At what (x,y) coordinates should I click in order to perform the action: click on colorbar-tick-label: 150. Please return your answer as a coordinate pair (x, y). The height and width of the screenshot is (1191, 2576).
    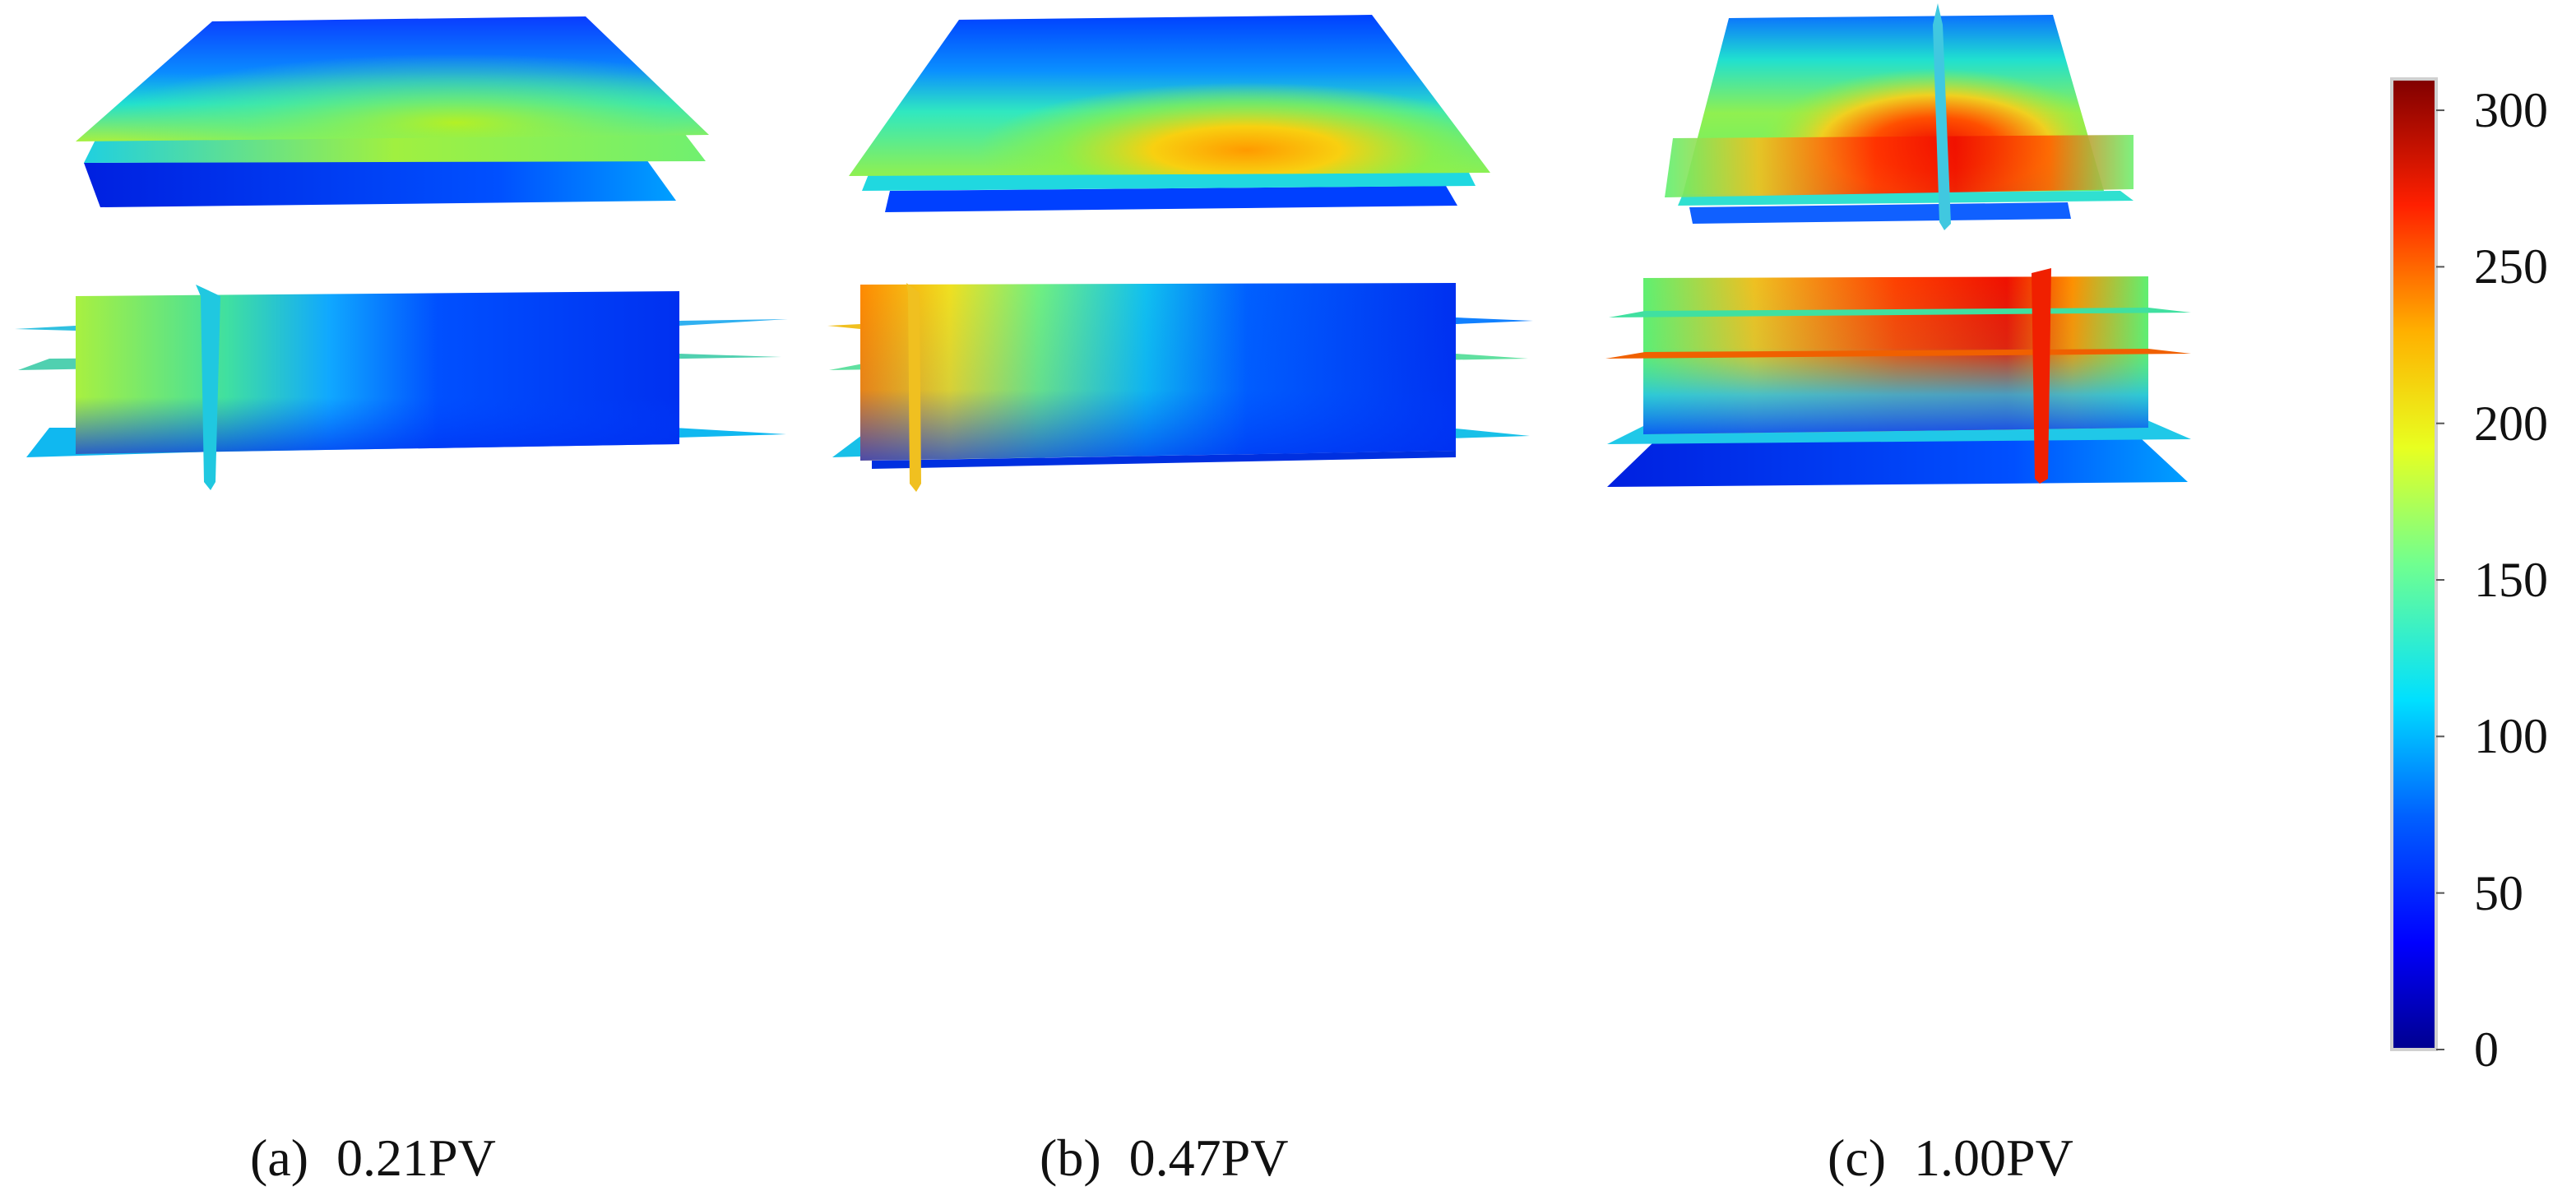
    Looking at the image, I should click on (2511, 580).